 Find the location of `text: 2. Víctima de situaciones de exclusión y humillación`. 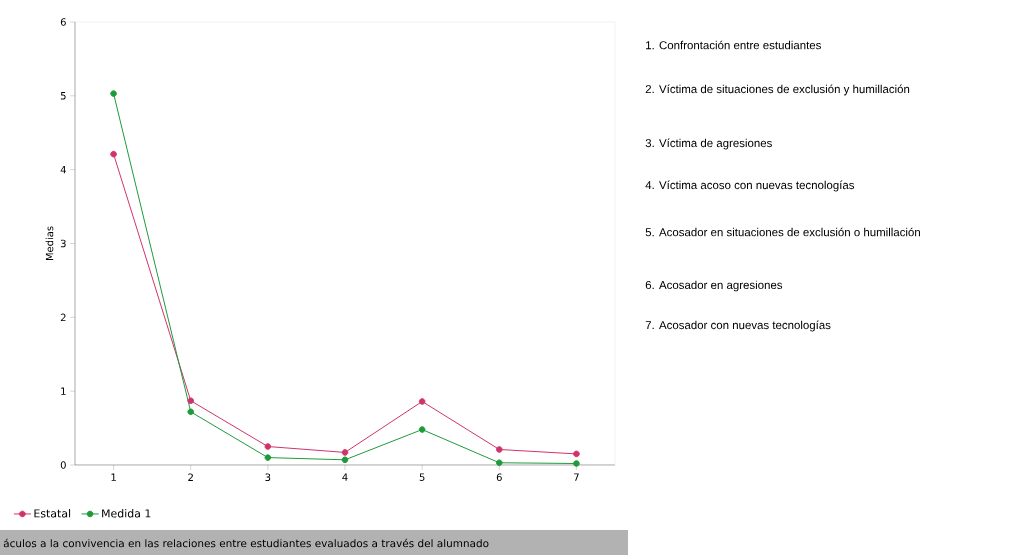

text: 2. Víctima de situaciones de exclusión y humillación is located at coordinates (777, 90).